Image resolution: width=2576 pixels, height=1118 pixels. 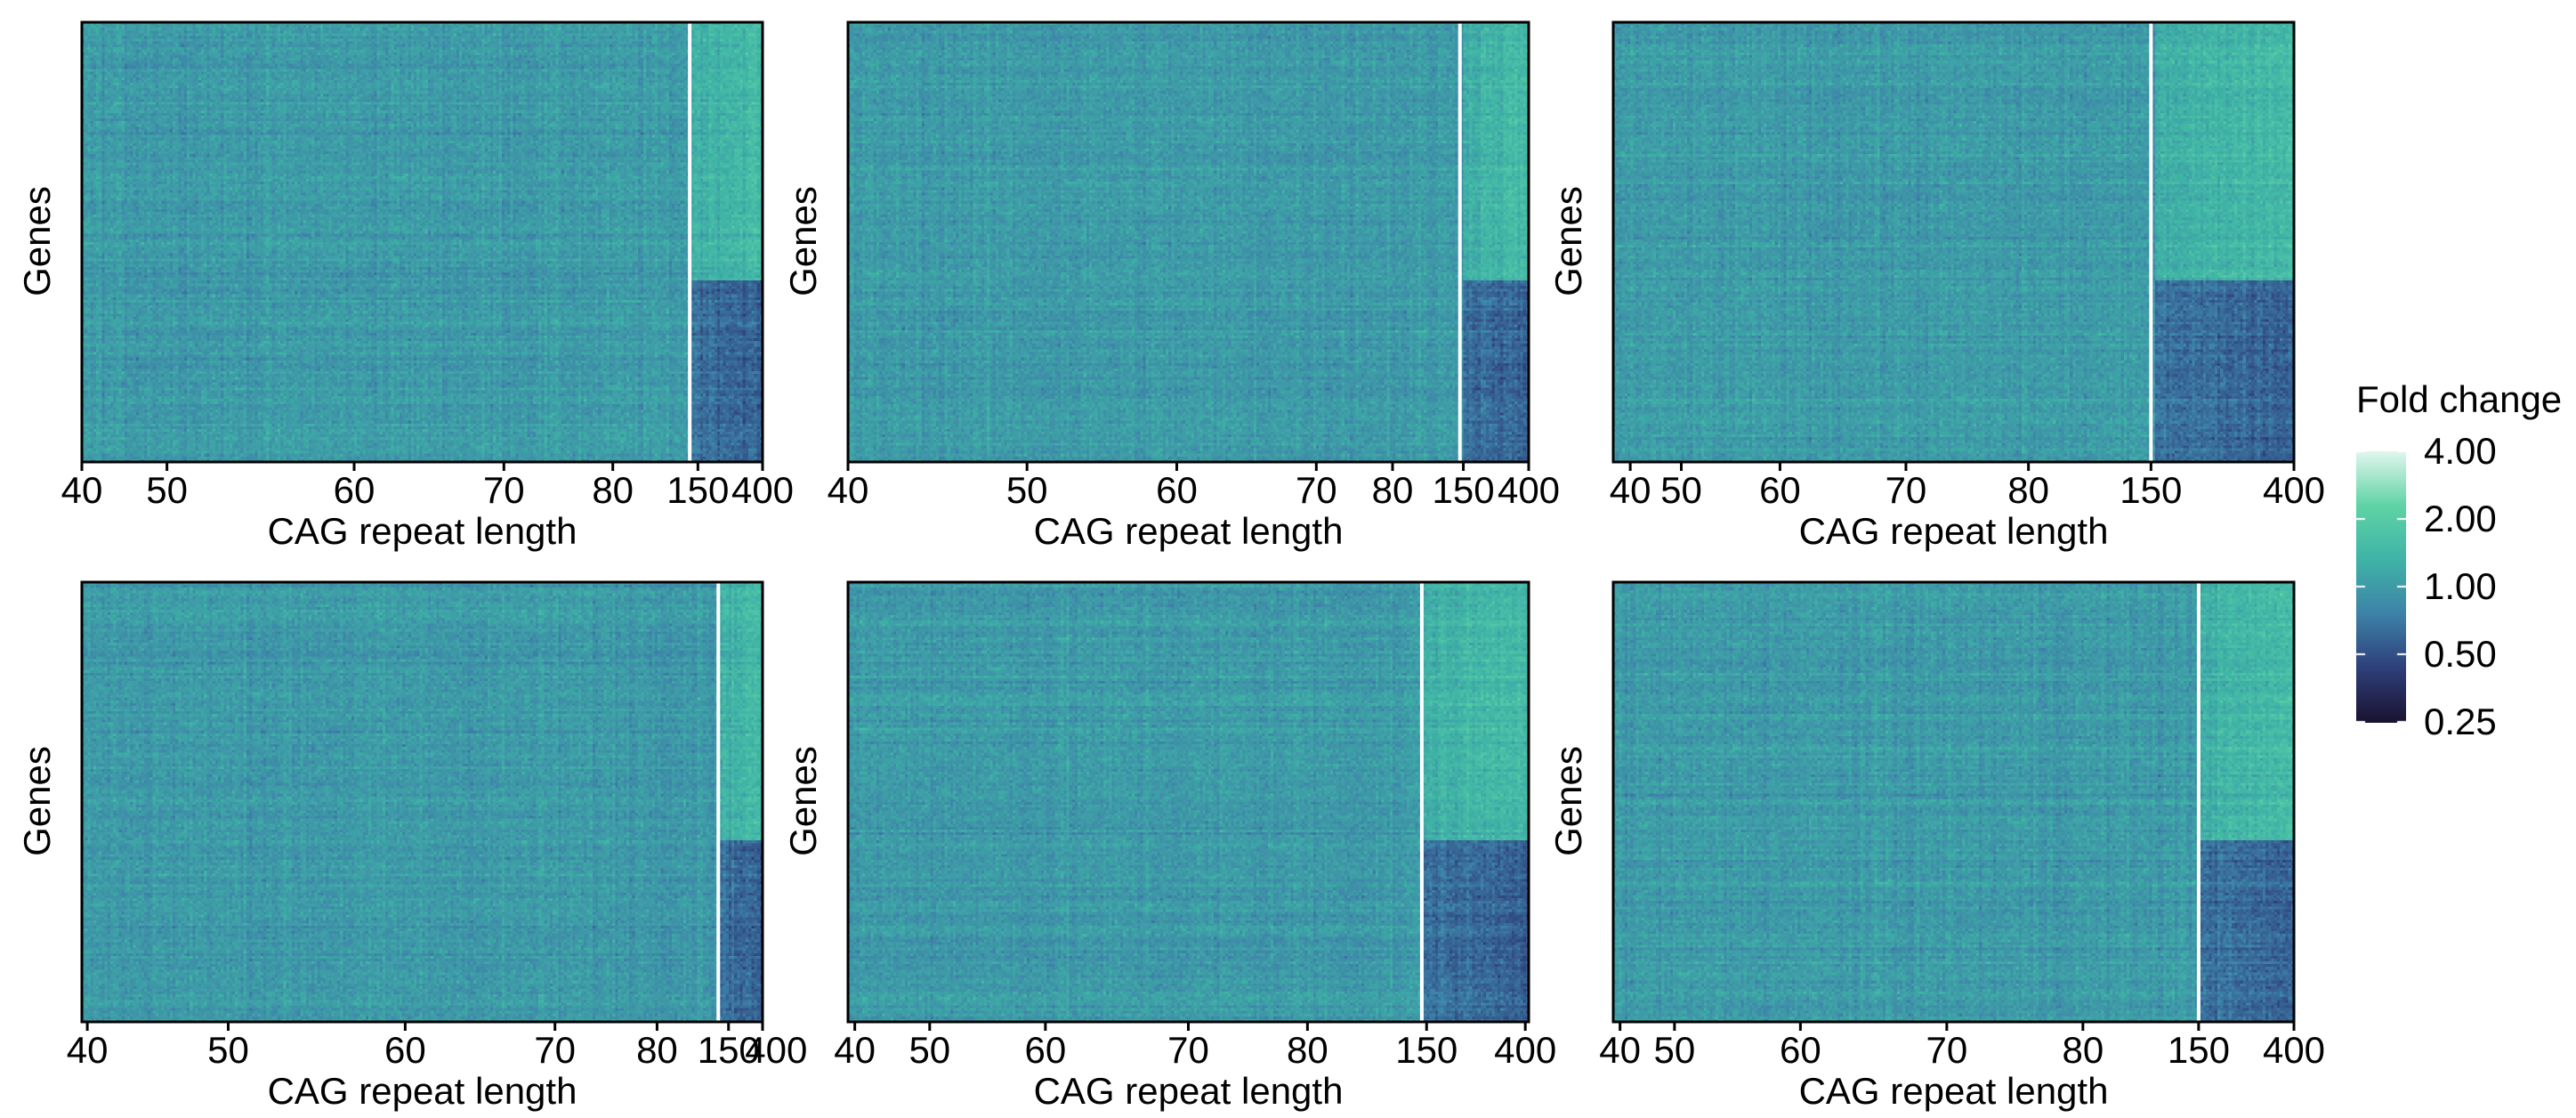 I want to click on color-legend: Fold change 4.00 2.00 1.00 0.50 0.25, so click(x=2462, y=565).